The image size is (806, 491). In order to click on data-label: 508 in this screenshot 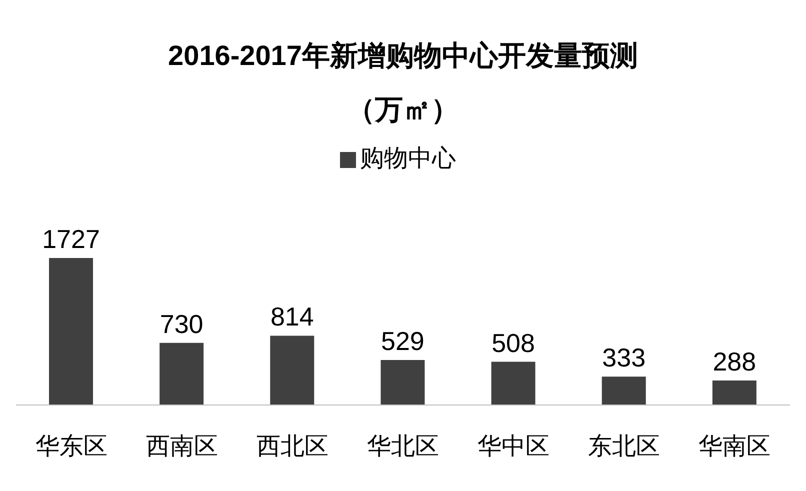, I will do `click(513, 343)`.